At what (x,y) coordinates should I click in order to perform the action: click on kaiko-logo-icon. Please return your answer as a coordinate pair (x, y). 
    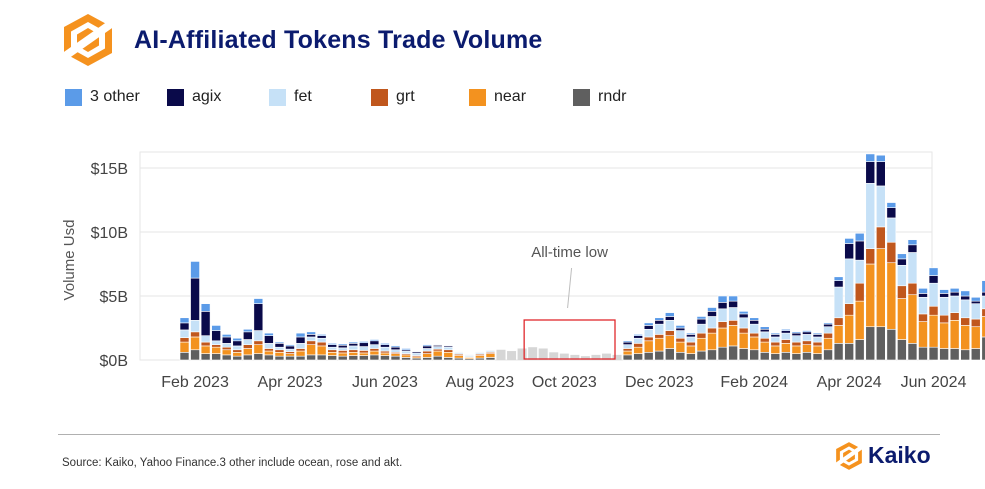
    Looking at the image, I should click on (88, 40).